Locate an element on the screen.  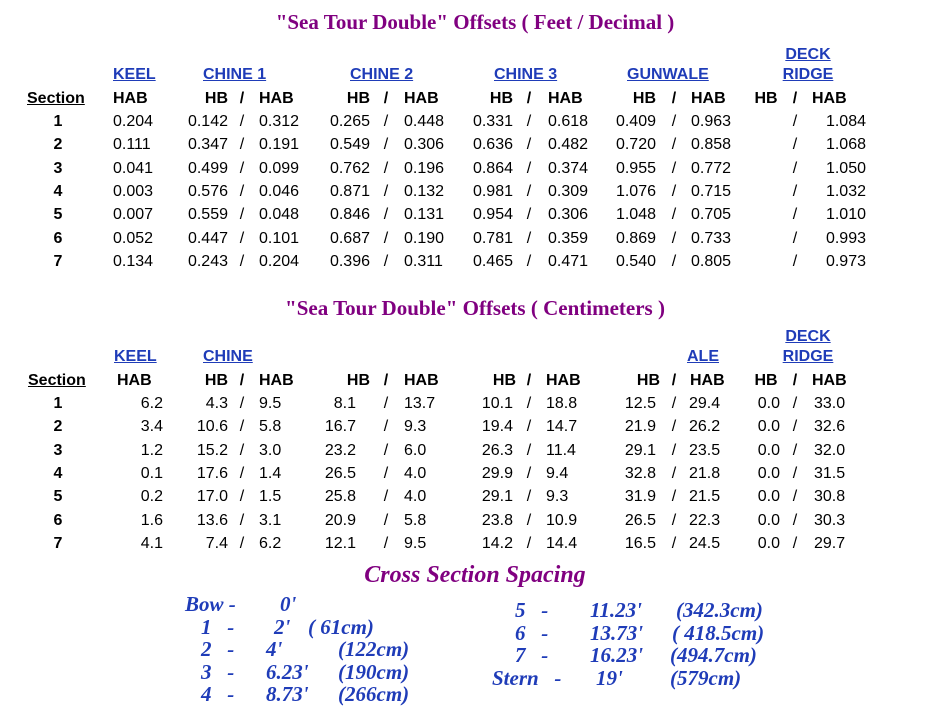
offset-value: 0.196 is located at coordinates (424, 168).